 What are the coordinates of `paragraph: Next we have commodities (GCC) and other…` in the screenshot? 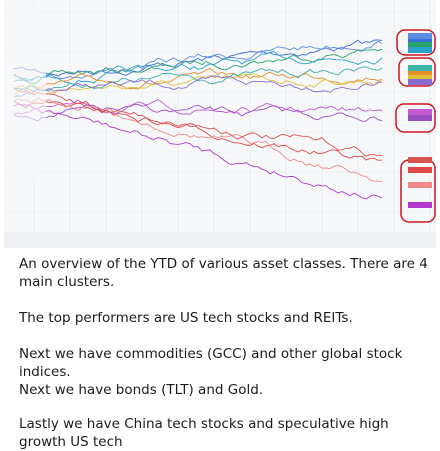 It's located at (211, 363).